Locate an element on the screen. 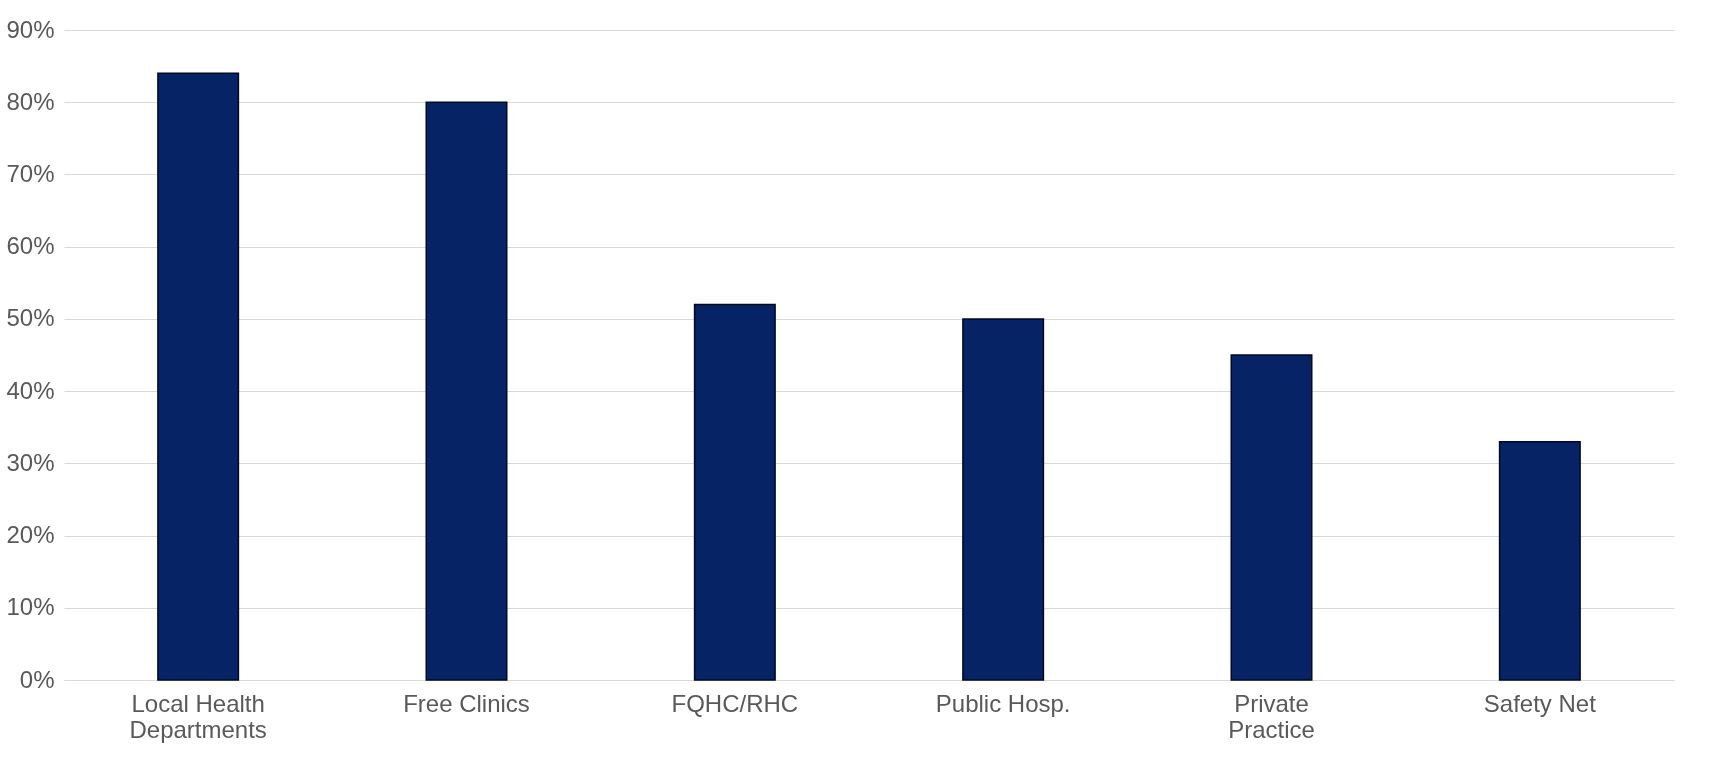 The image size is (1734, 759). x-tick-label: Public Hosp. is located at coordinates (1003, 703).